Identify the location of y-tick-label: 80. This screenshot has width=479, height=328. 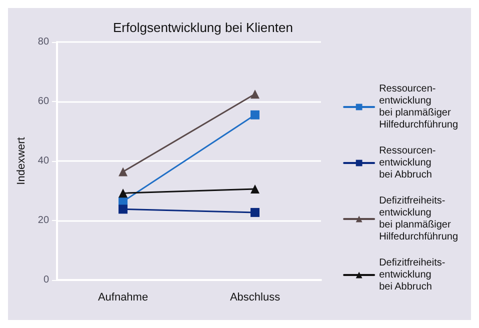
(44, 42).